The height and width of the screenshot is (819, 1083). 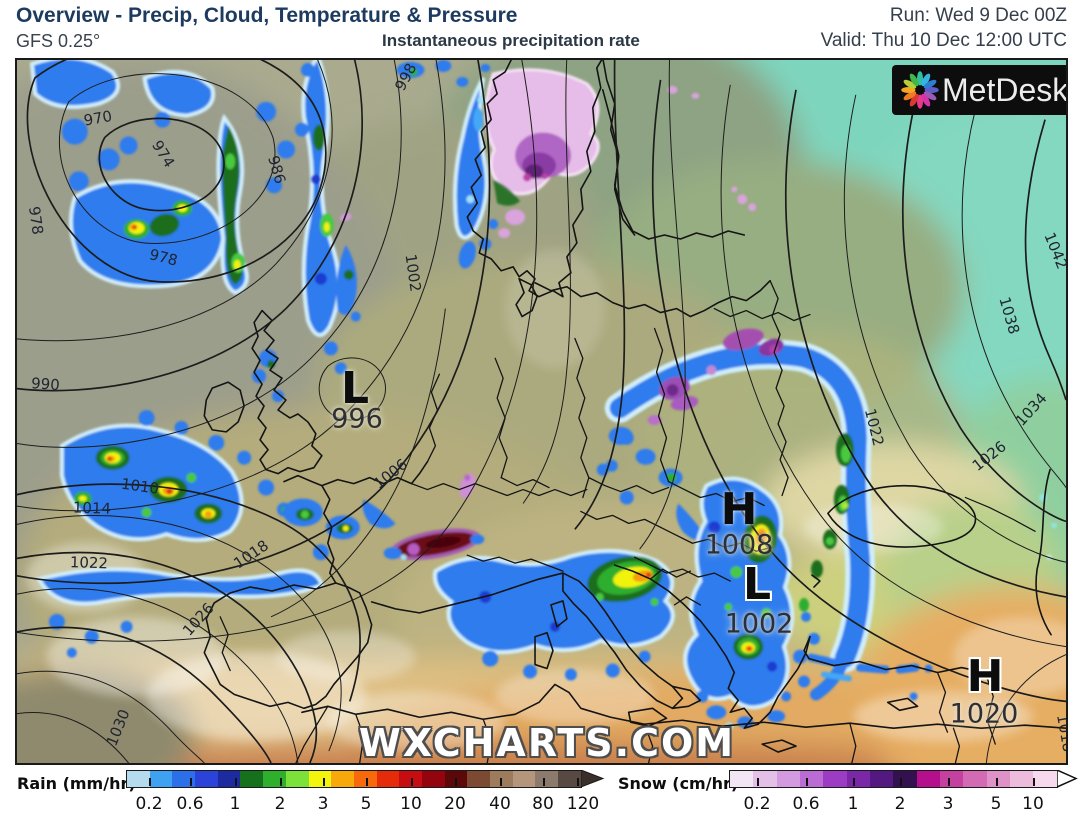 What do you see at coordinates (943, 40) in the screenshot?
I see `valid-time-label: Valid: Thu 10 Dec 12:00 UTC` at bounding box center [943, 40].